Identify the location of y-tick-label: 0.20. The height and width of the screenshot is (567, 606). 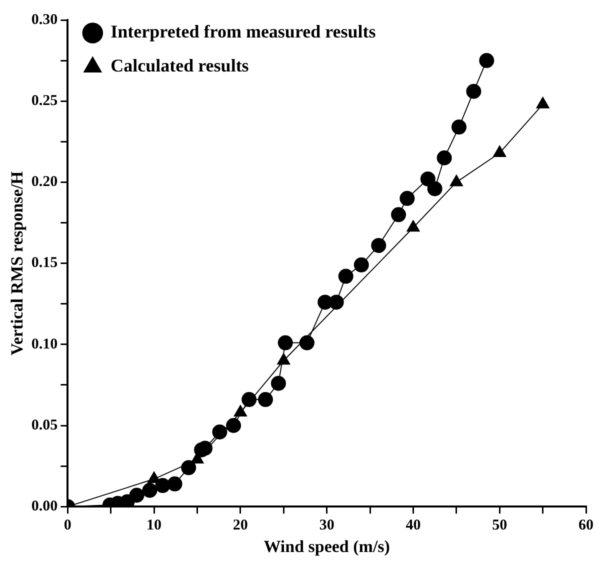
(44, 182).